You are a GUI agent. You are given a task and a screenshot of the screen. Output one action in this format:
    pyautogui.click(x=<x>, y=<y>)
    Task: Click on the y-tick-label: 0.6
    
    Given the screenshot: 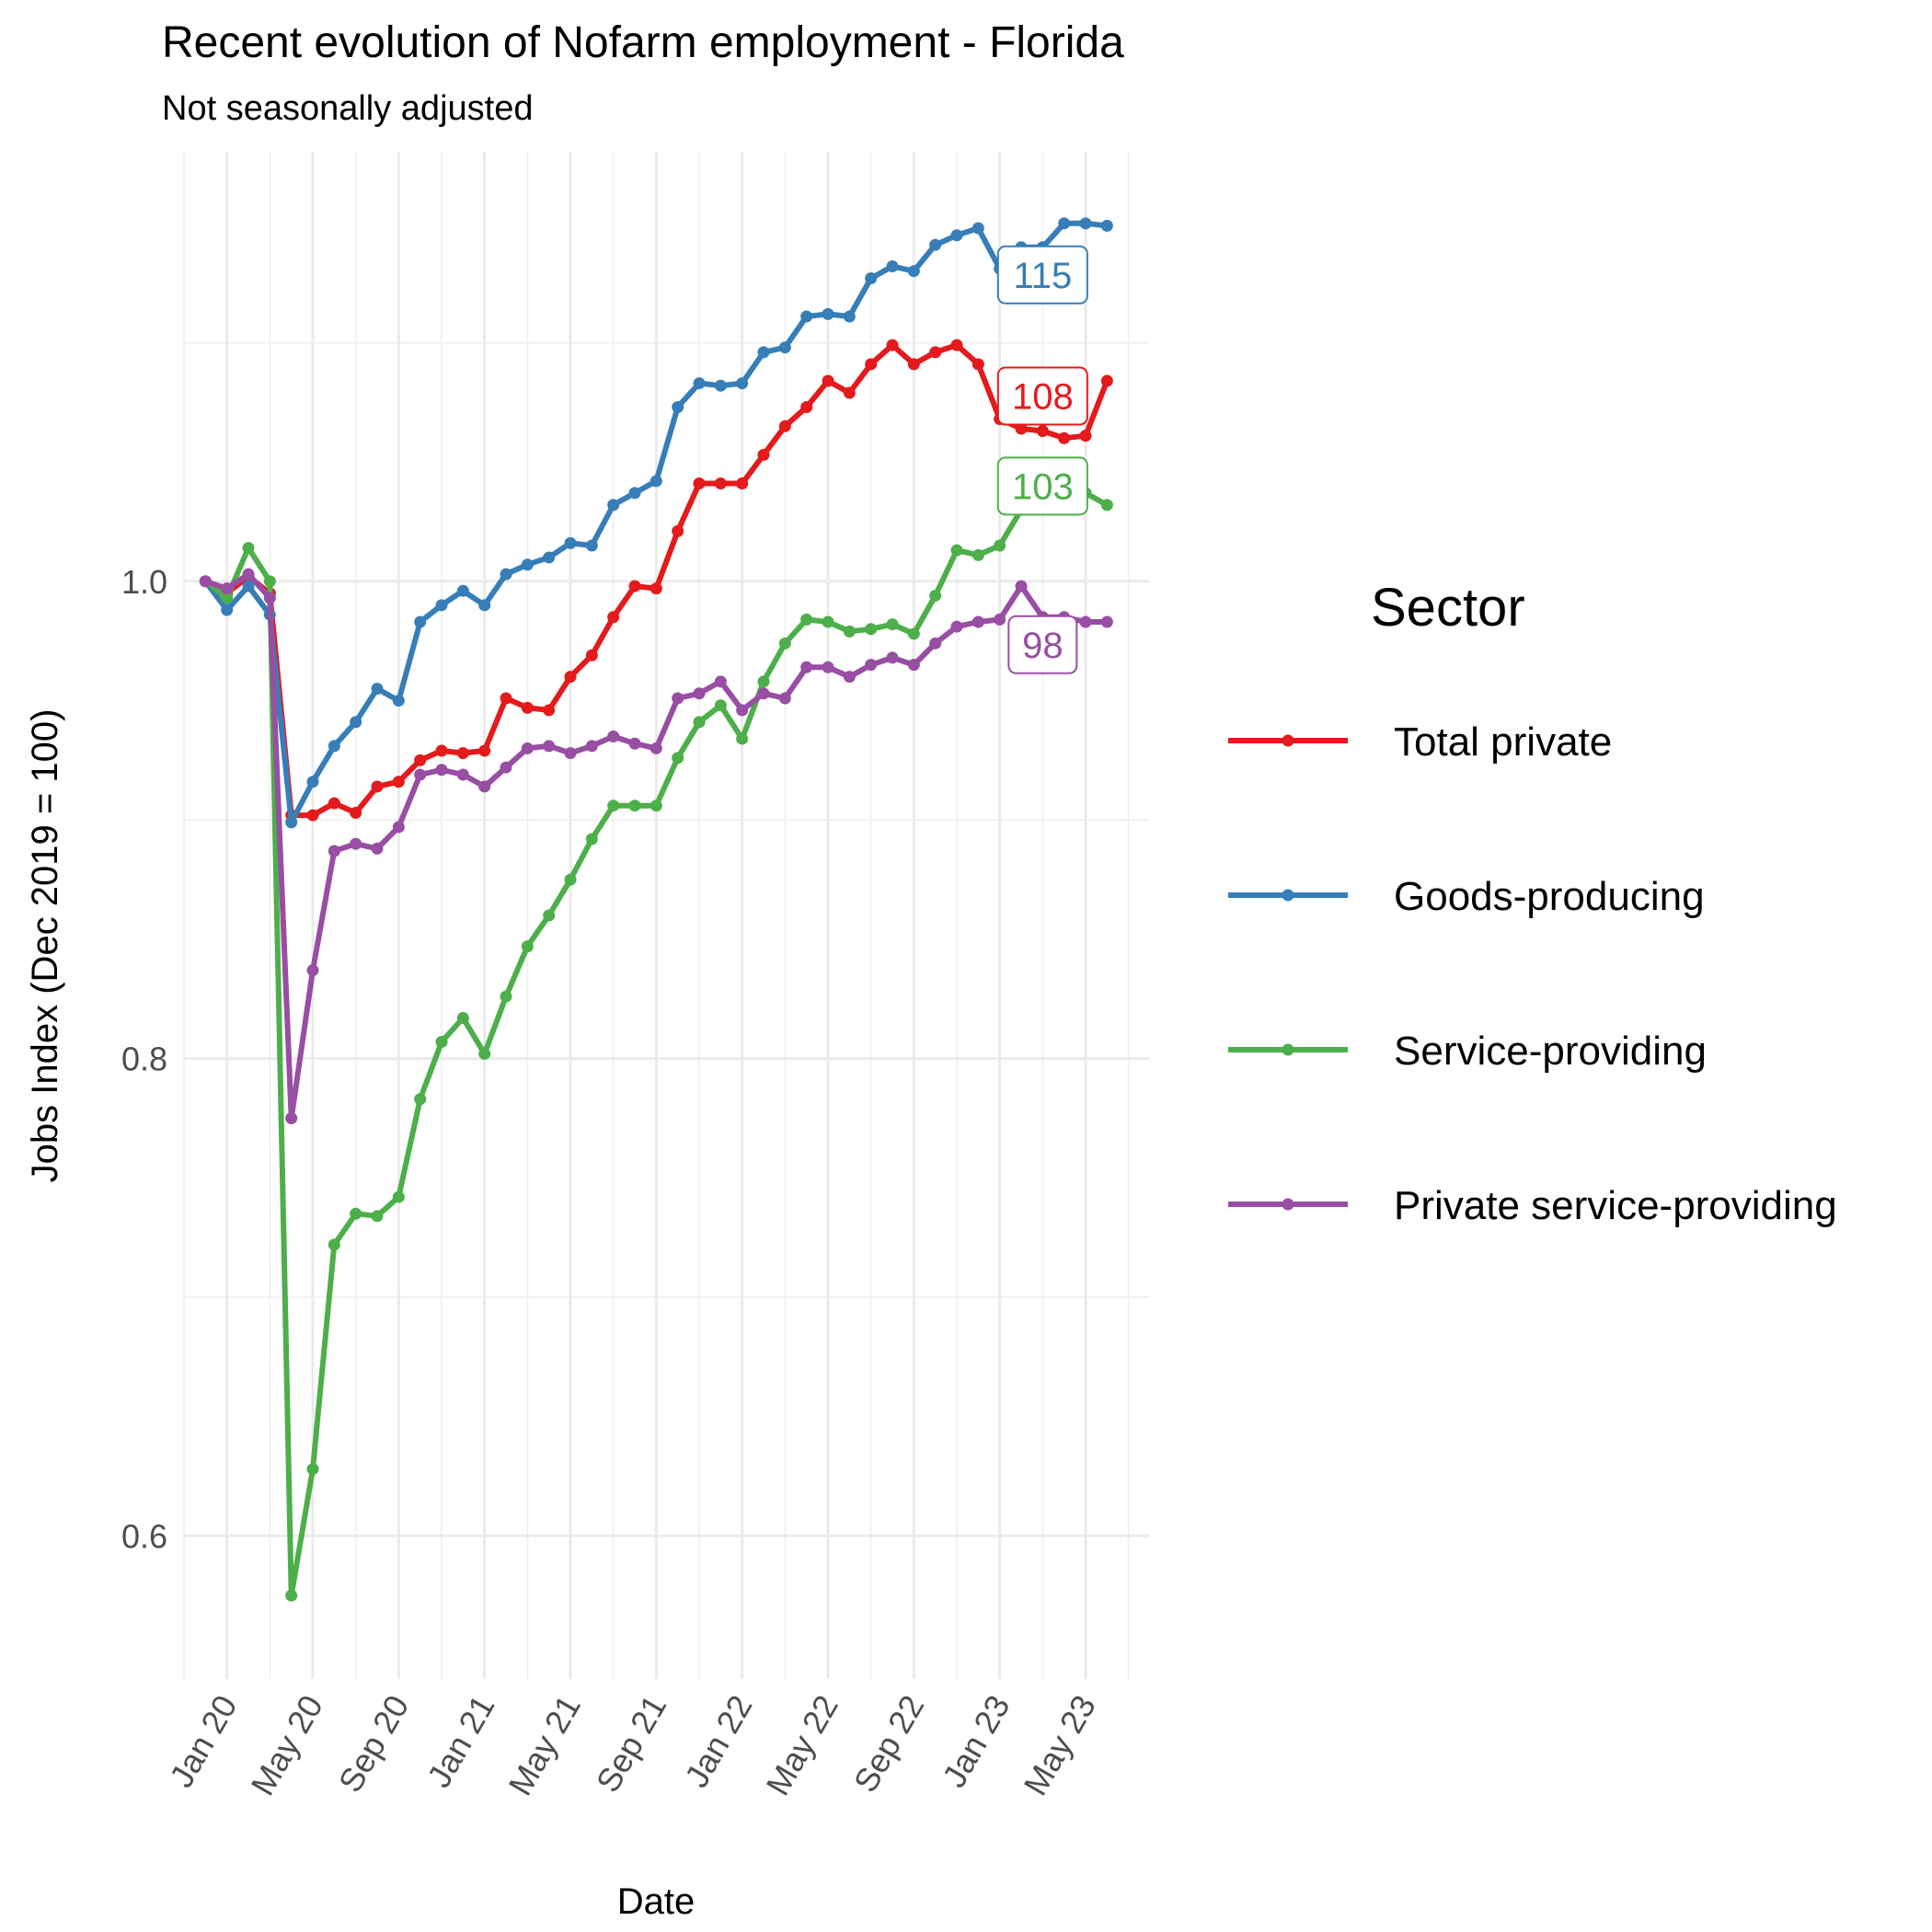 What is the action you would take?
    pyautogui.click(x=144, y=1536)
    